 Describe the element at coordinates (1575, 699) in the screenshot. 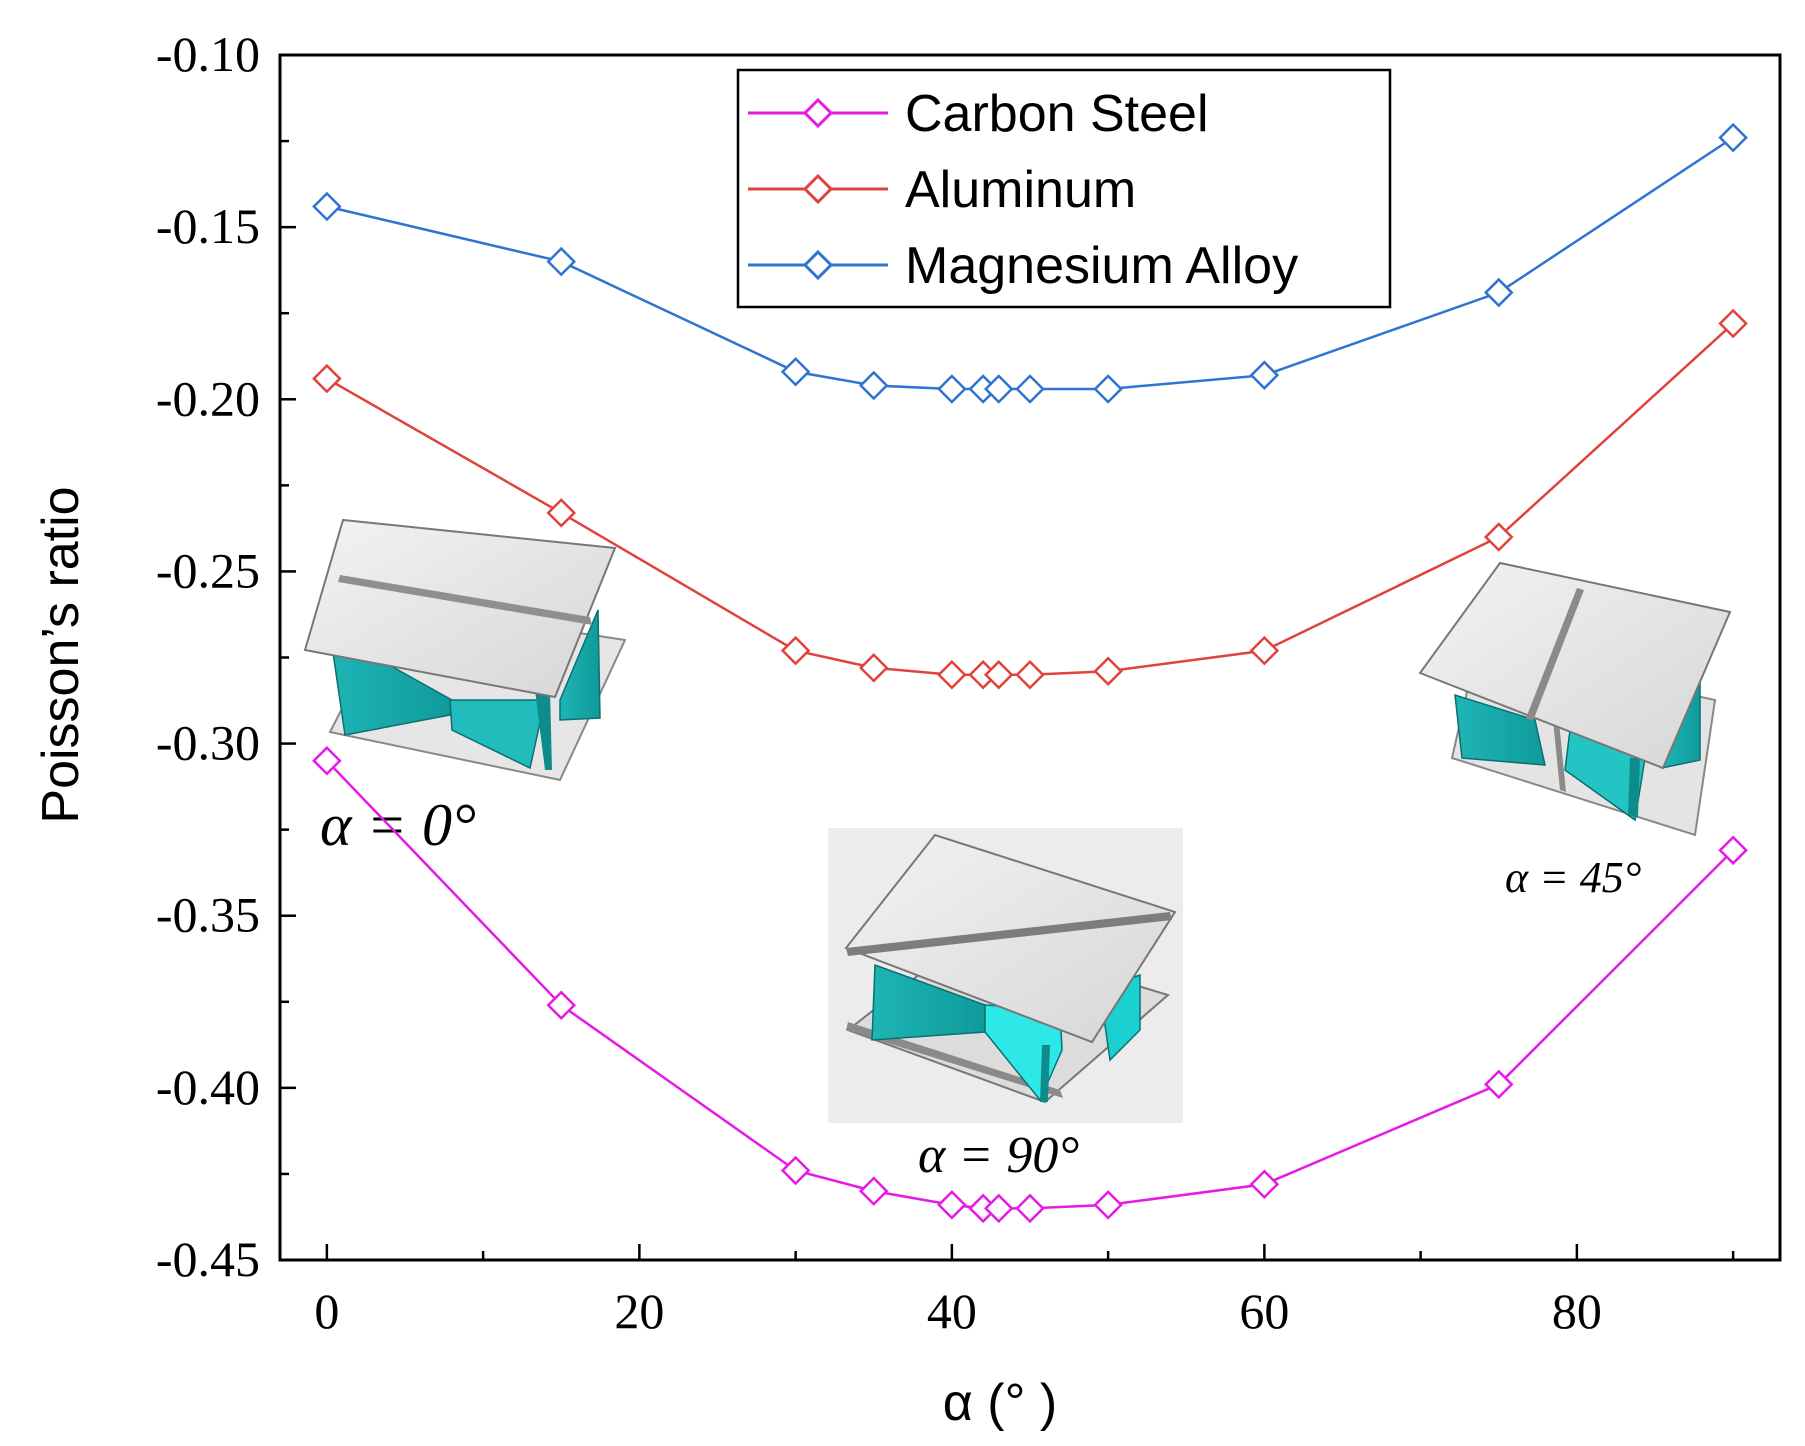

I see `inset-structure-90deg` at that location.